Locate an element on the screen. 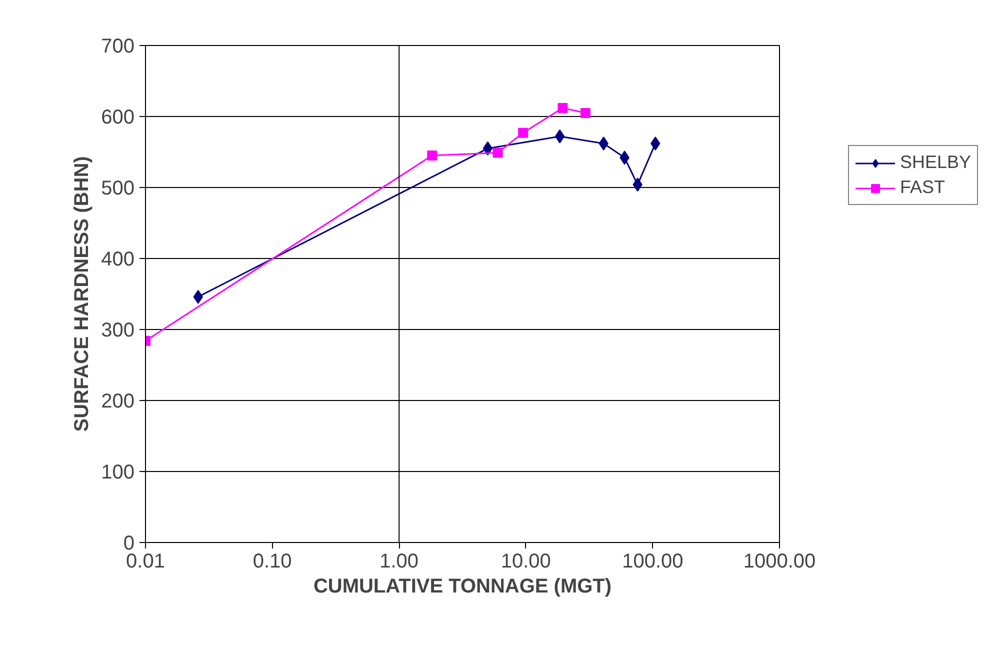  legend-label: SHELBY is located at coordinates (936, 162).